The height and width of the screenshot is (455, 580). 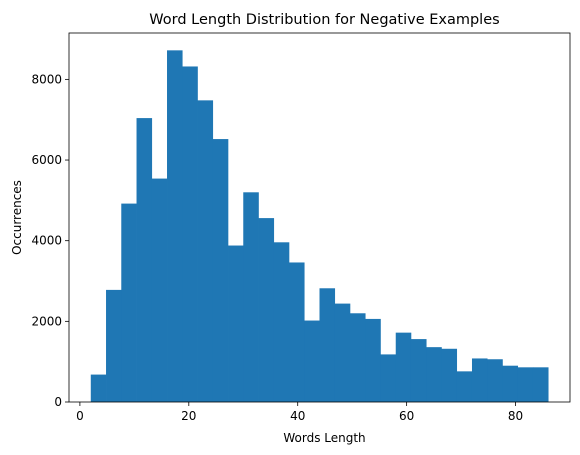 I want to click on x-tick-label: 20, so click(x=188, y=416).